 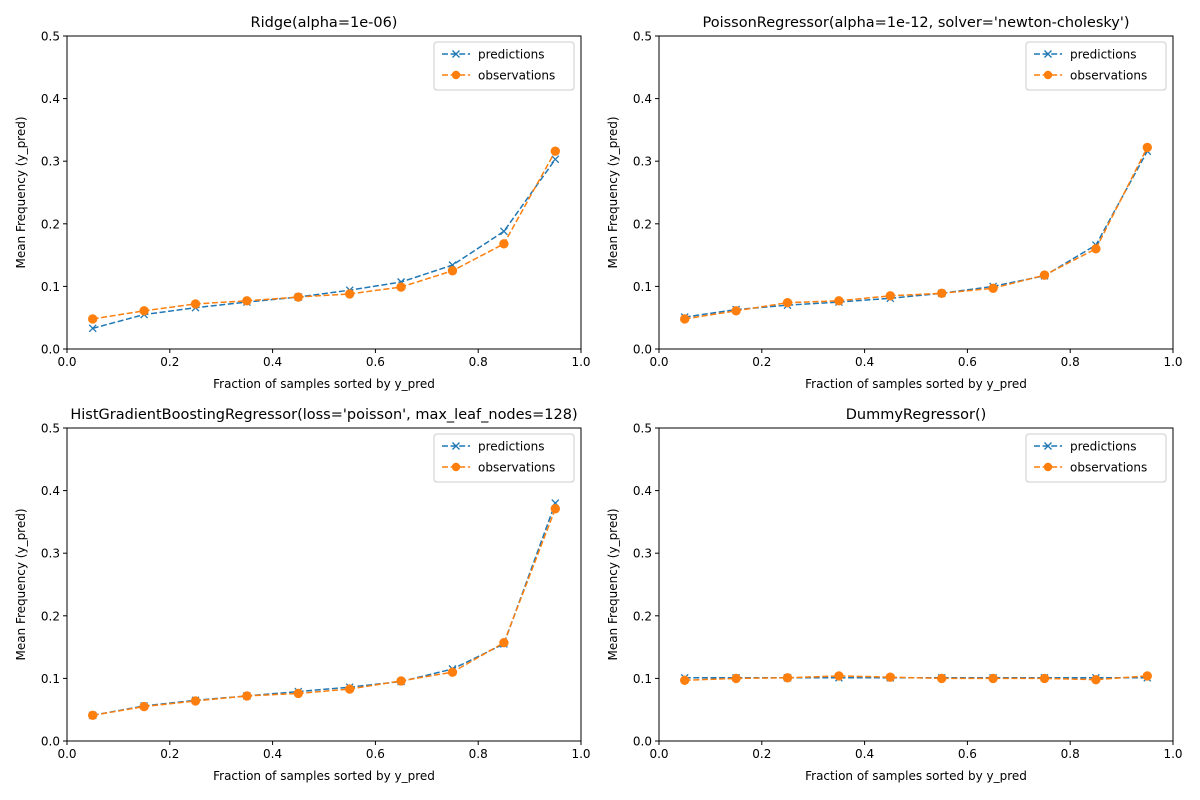 What do you see at coordinates (916, 415) in the screenshot?
I see `chart-title: DummyRegressor()` at bounding box center [916, 415].